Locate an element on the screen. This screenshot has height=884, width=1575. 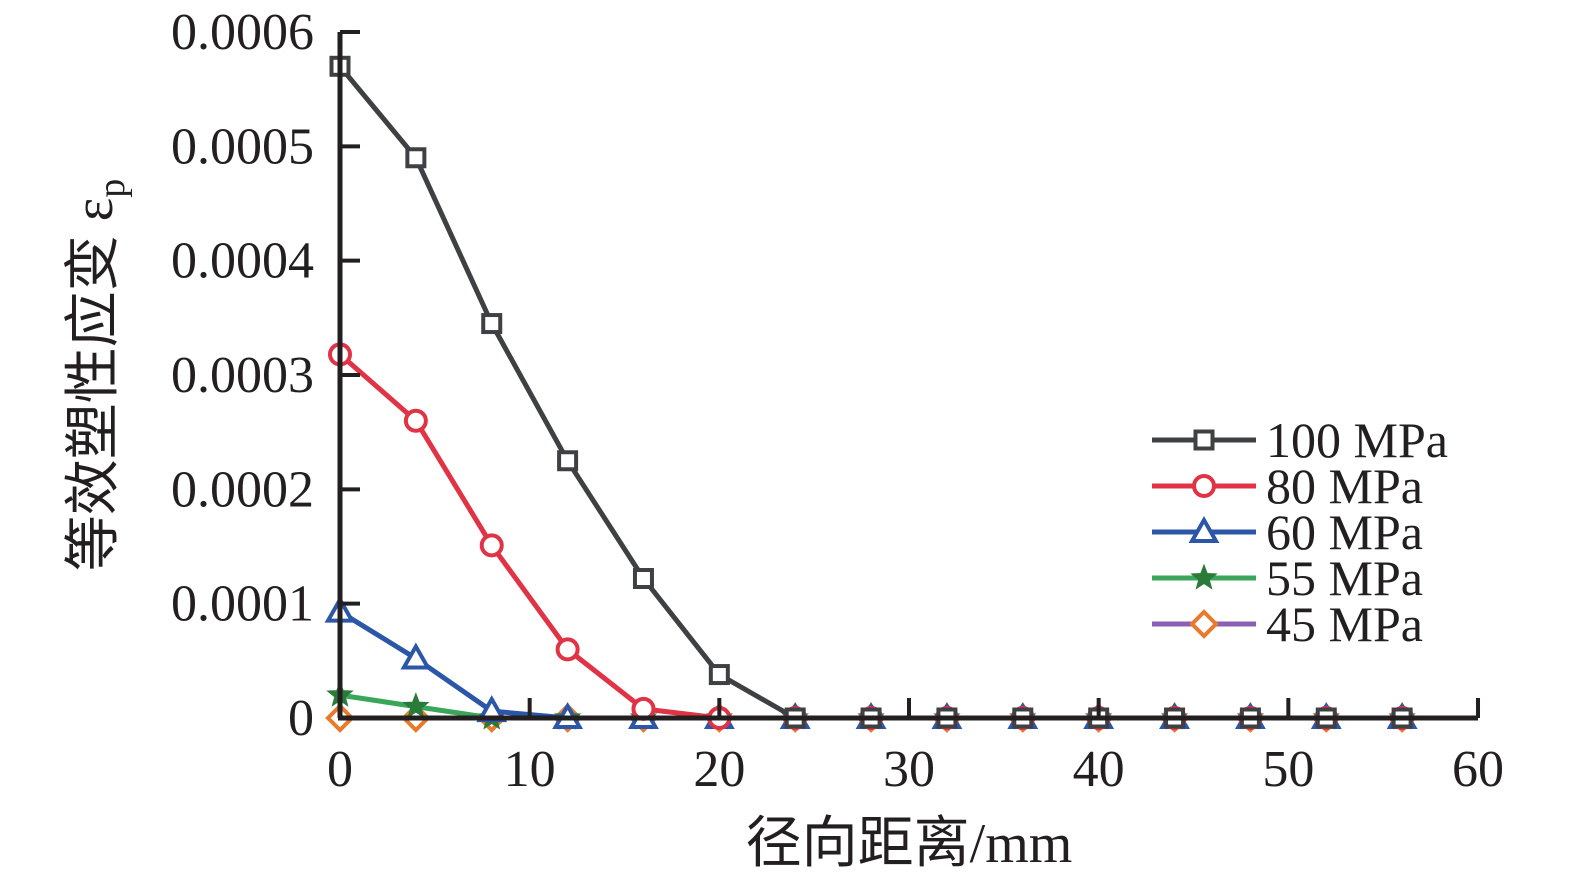
x-tick-label: 40 is located at coordinates (1099, 769).